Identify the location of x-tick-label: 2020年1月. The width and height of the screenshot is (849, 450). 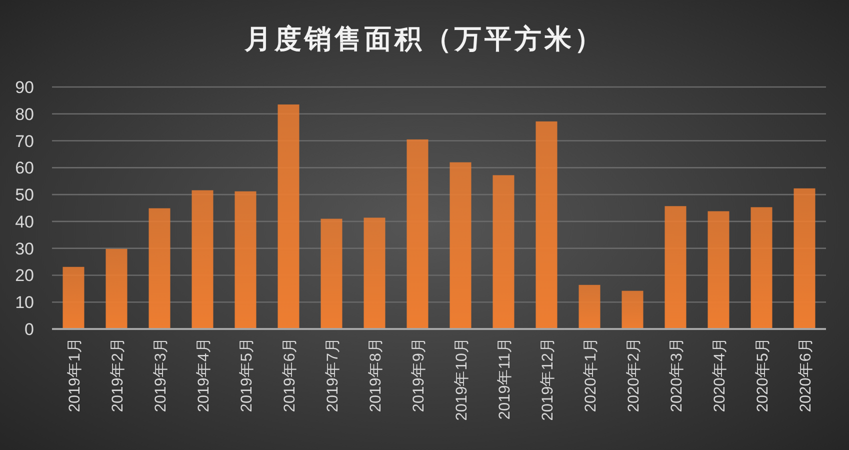
(591, 374).